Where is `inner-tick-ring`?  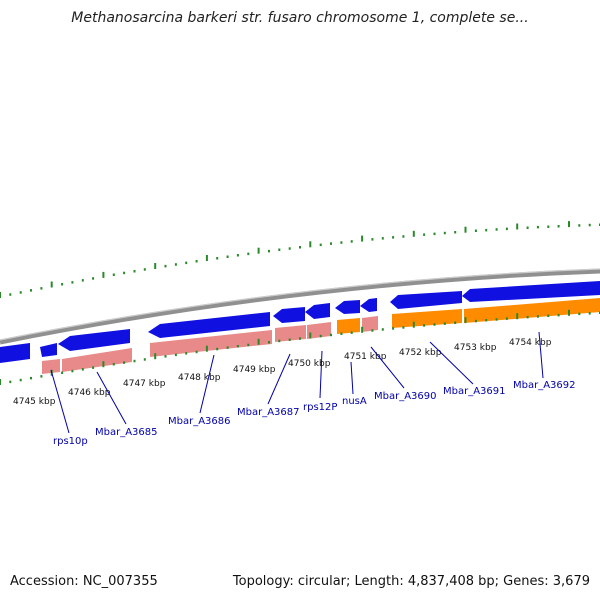
inner-tick-ring is located at coordinates (300, 347).